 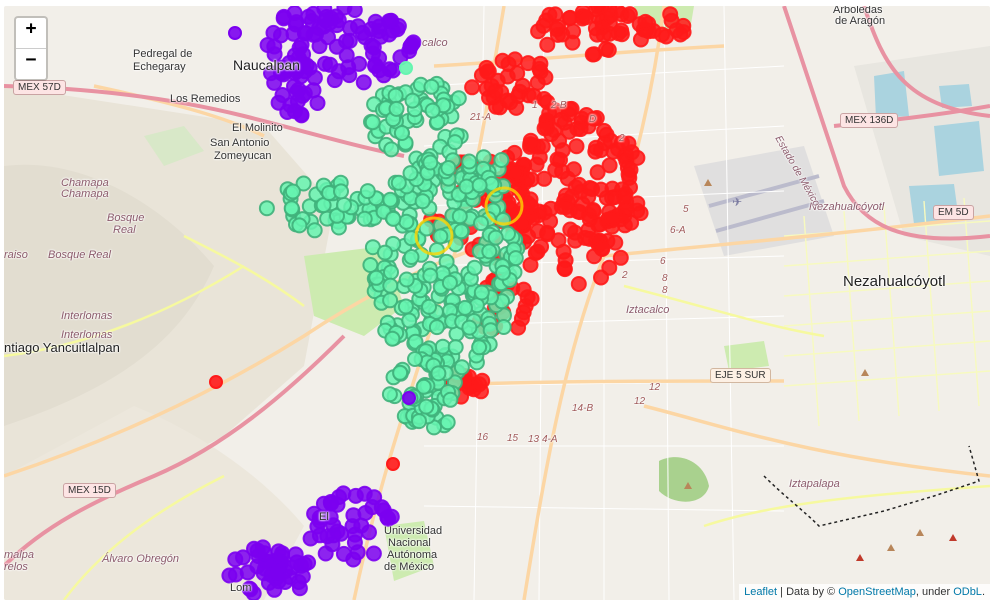 I want to click on leaflet-link: Leaflet, so click(x=761, y=592).